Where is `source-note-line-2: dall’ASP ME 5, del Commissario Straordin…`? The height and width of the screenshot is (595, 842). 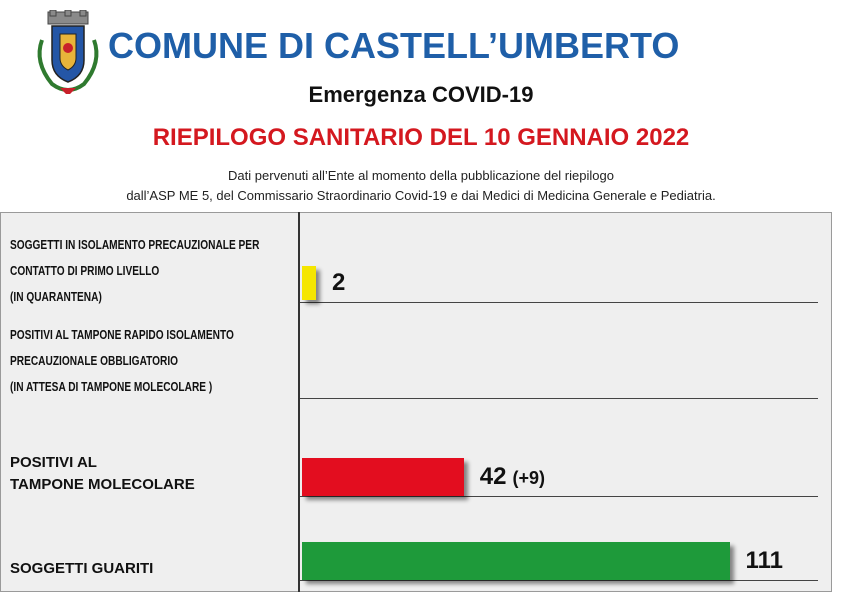 source-note-line-2: dall’ASP ME 5, del Commissario Straordin… is located at coordinates (421, 195).